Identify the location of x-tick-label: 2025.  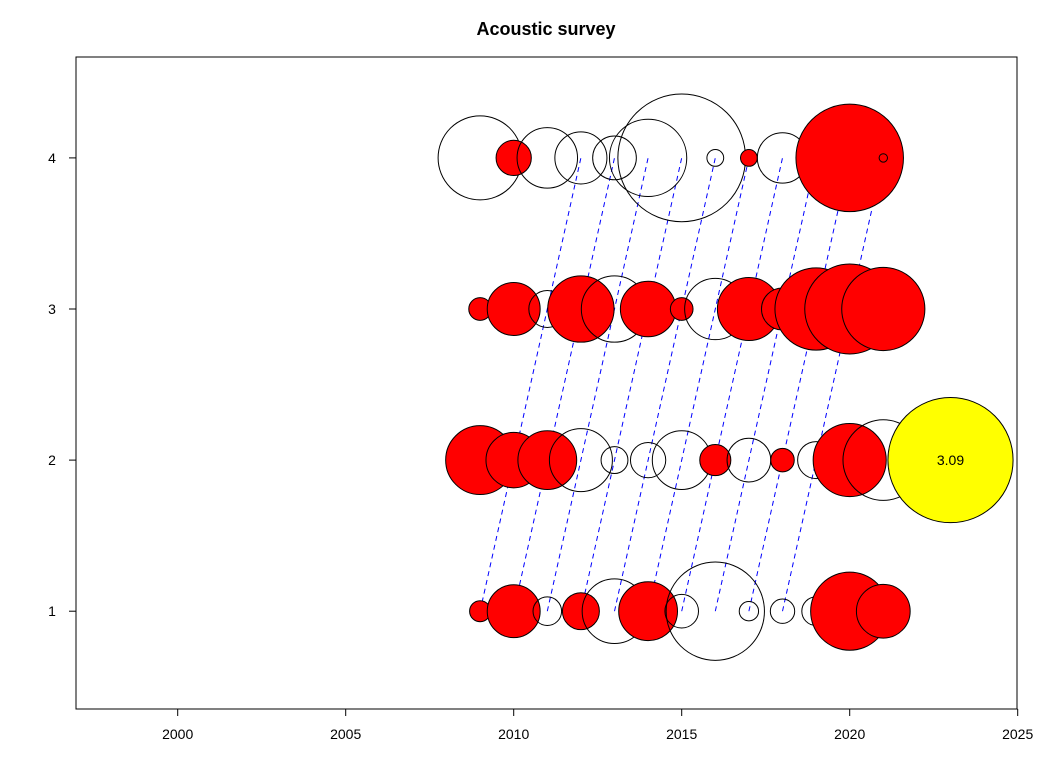
(1017, 734).